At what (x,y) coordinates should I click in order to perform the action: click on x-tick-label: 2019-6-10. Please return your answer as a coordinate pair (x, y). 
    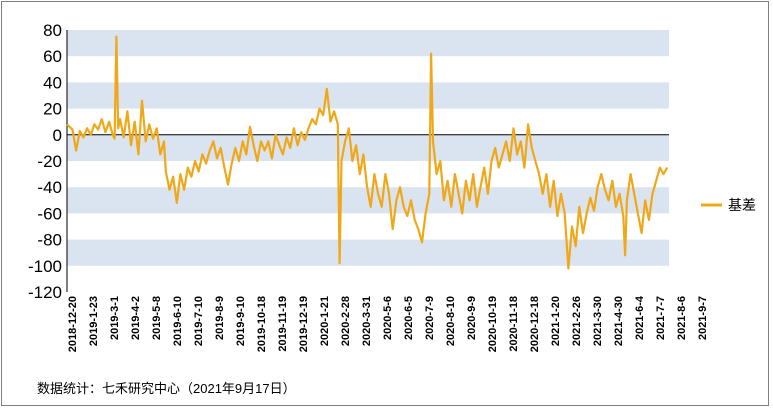
    Looking at the image, I should click on (178, 321).